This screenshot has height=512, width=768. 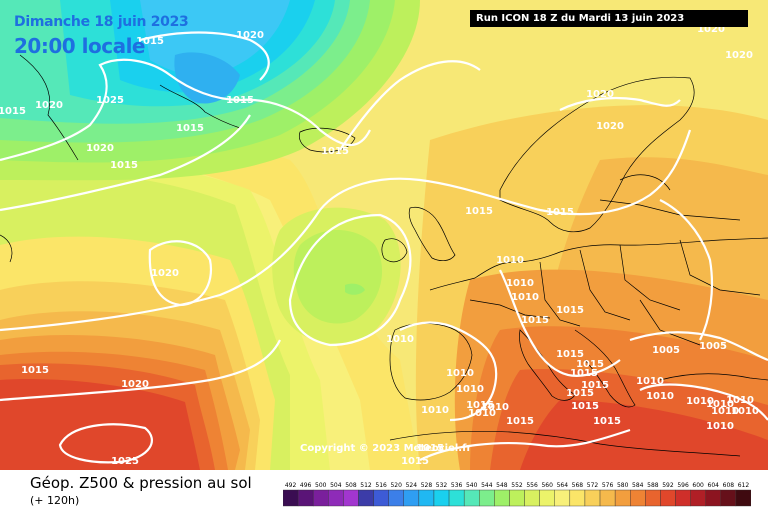 What do you see at coordinates (336, 485) in the screenshot?
I see `scale-value: 504` at bounding box center [336, 485].